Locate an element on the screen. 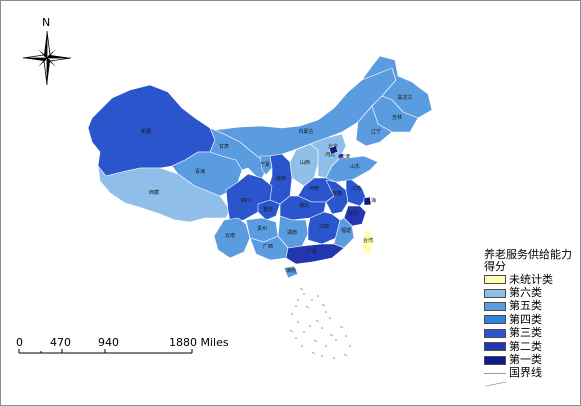 Image resolution: width=581 pixels, height=406 pixels. legend-label: 第二类 is located at coordinates (525, 346).